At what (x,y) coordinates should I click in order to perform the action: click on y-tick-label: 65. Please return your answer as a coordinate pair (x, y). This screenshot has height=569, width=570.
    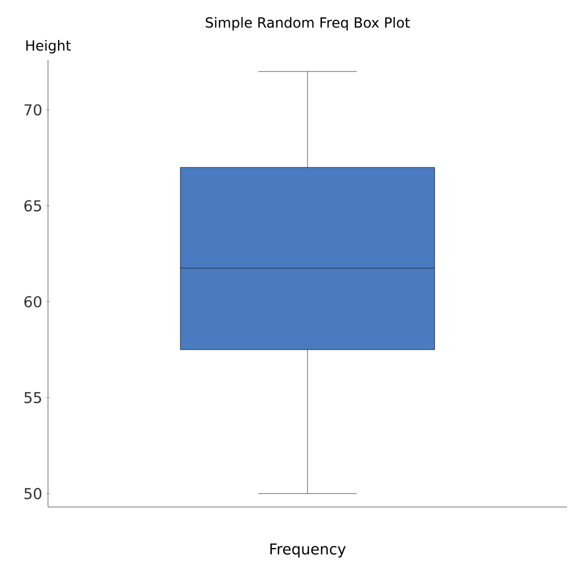
    Looking at the image, I should click on (33, 206).